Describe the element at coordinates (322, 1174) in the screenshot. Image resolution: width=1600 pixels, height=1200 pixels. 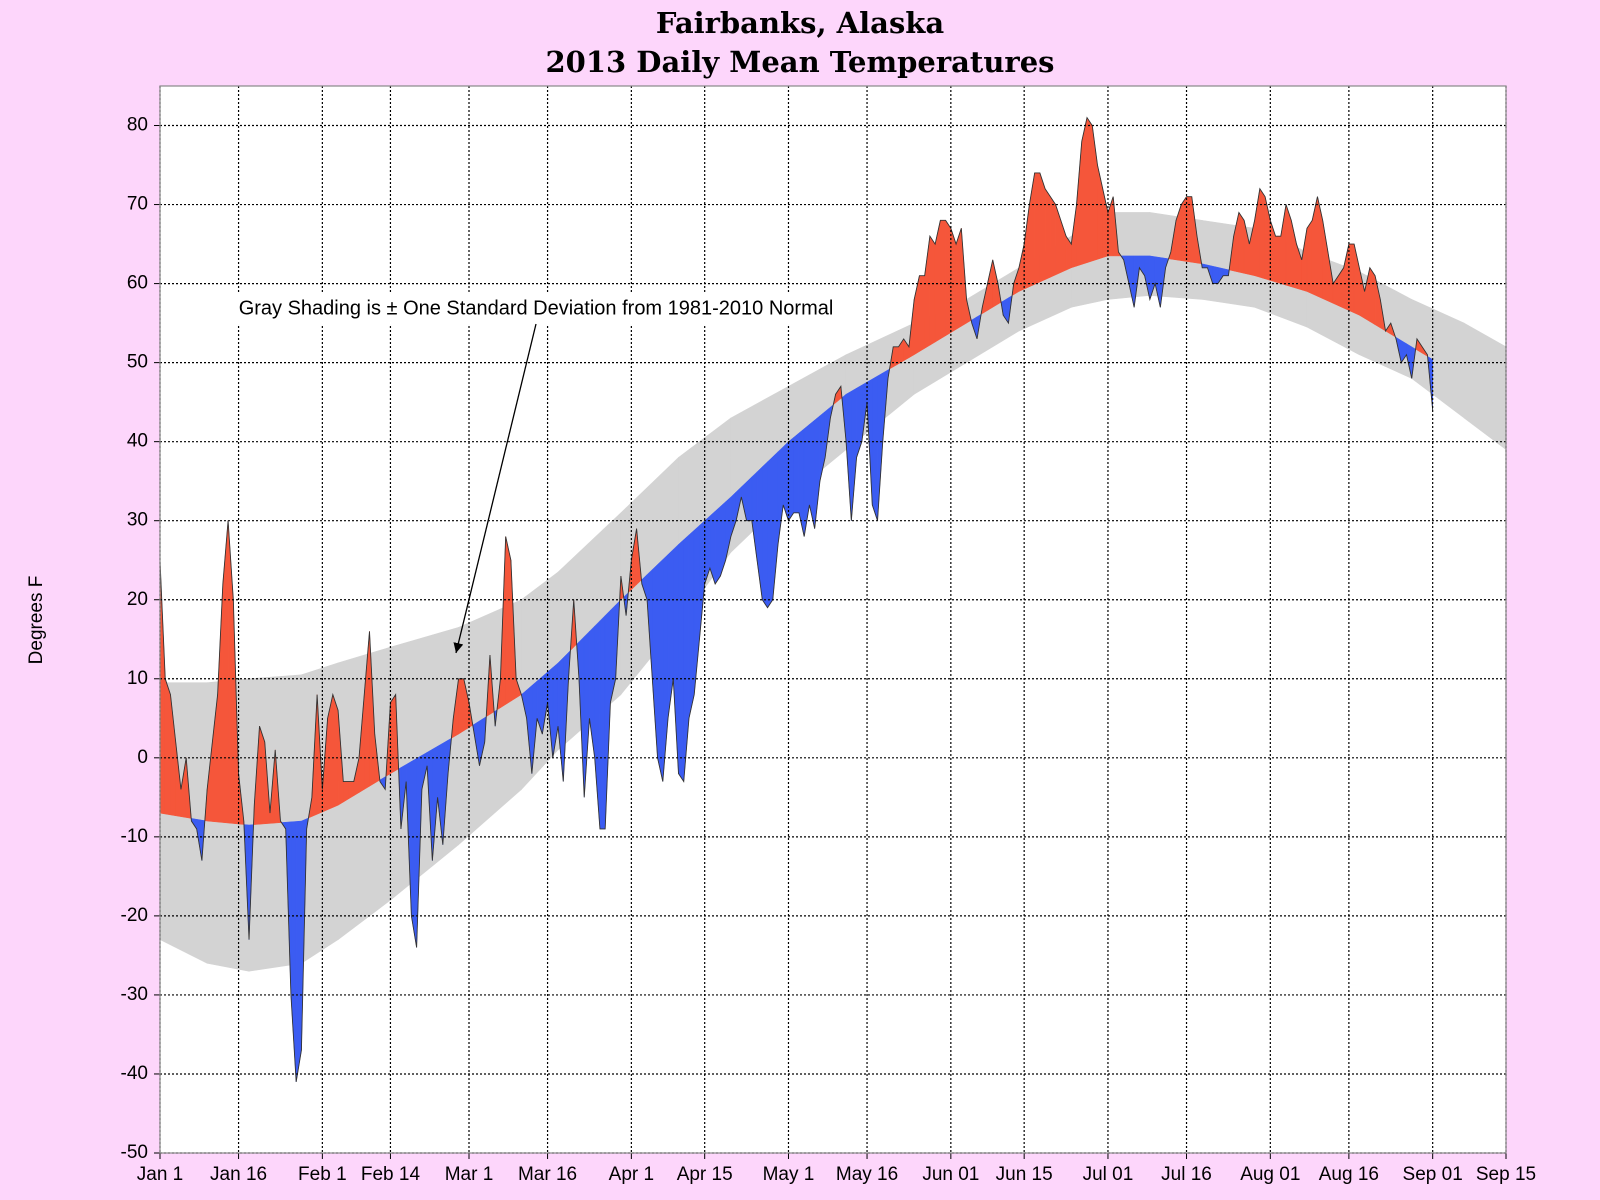
I see `x-tick-label: Feb 1` at that location.